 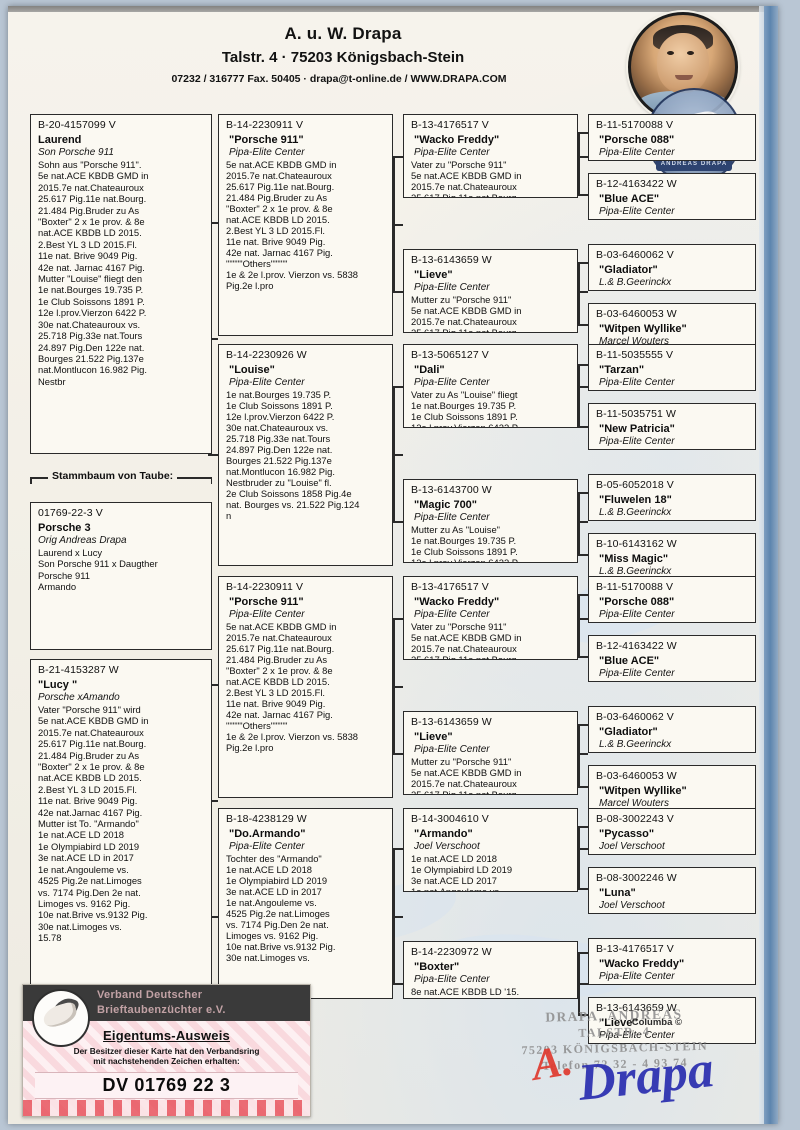 What do you see at coordinates (60, 140) in the screenshot?
I see `pigeon-name: Laurend` at bounding box center [60, 140].